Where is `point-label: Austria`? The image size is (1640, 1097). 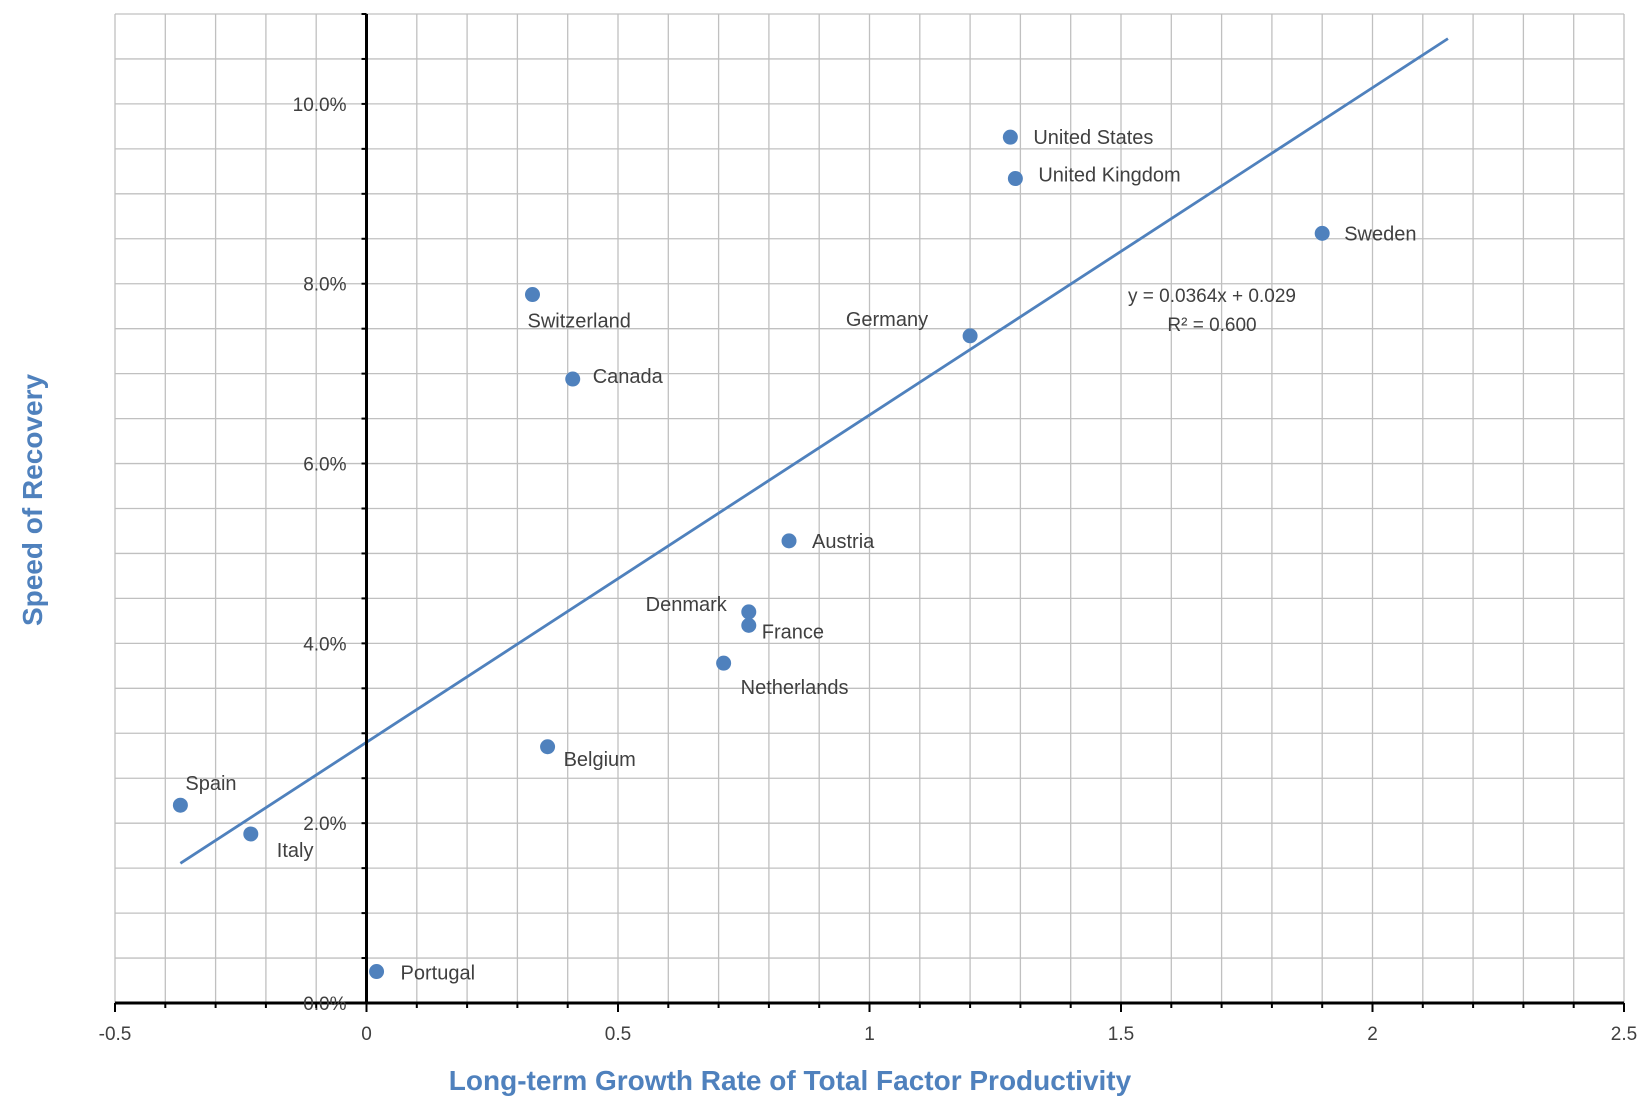 point-label: Austria is located at coordinates (843, 542).